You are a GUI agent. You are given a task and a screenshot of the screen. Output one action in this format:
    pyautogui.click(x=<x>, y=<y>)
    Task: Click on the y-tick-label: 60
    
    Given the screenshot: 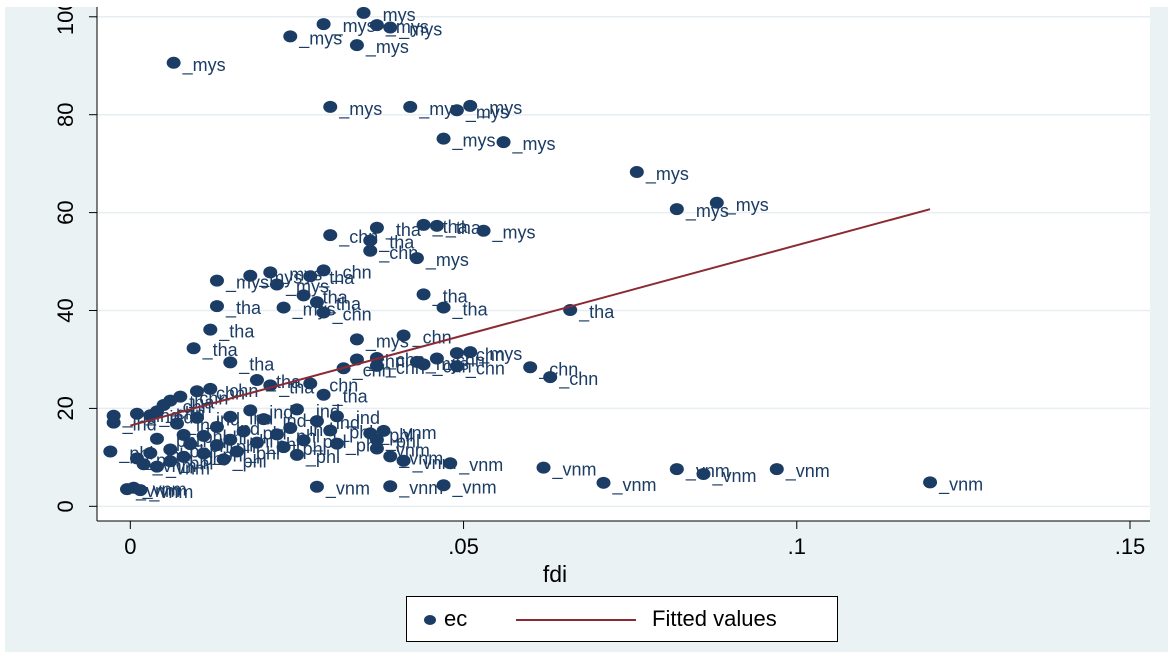 What is the action you would take?
    pyautogui.click(x=65, y=212)
    